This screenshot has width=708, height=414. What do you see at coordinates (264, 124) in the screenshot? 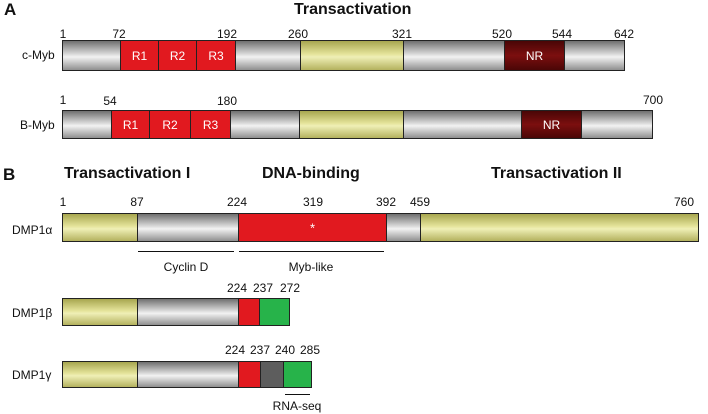
I see `bmyb-linker-segment` at bounding box center [264, 124].